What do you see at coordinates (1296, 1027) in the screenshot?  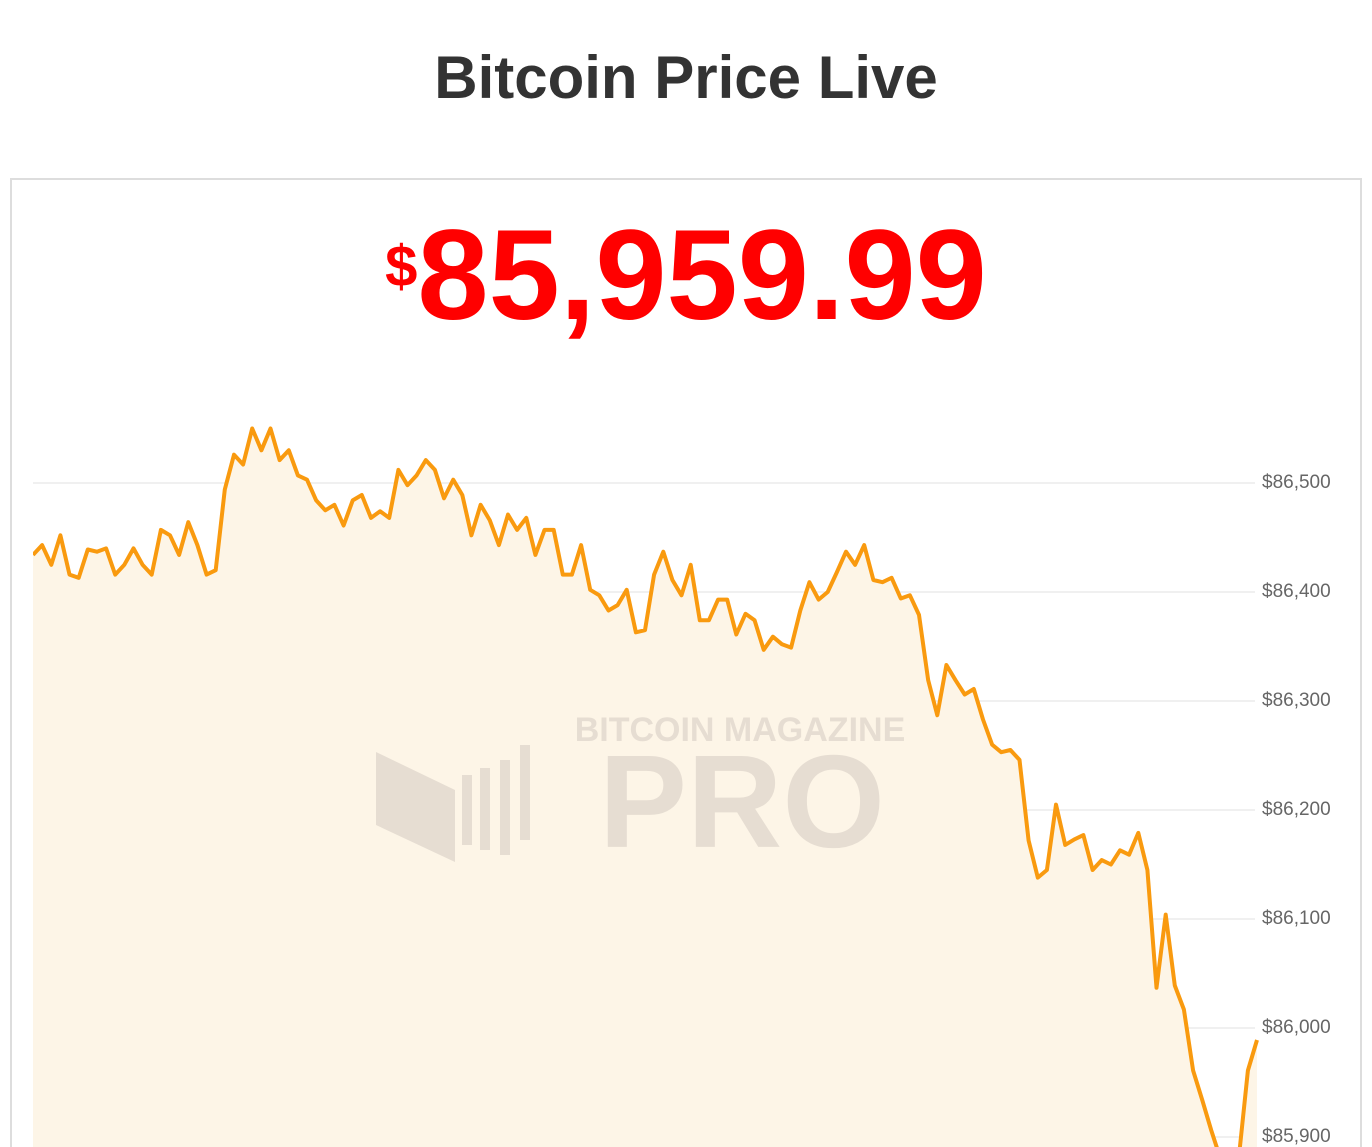 I see `y-tick-label: $86,000` at bounding box center [1296, 1027].